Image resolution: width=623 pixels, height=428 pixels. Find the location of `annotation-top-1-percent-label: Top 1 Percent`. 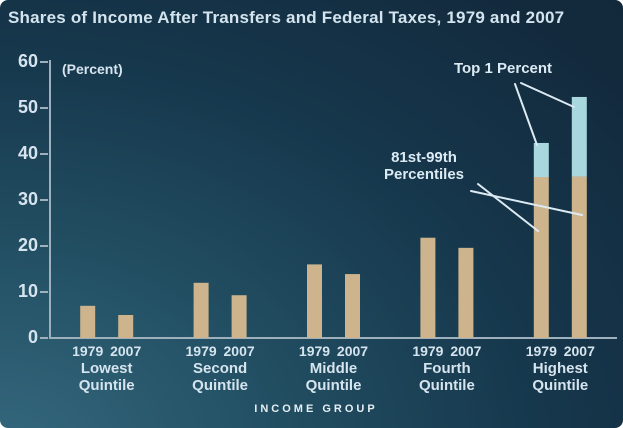

annotation-top-1-percent-label: Top 1 Percent is located at coordinates (503, 68).